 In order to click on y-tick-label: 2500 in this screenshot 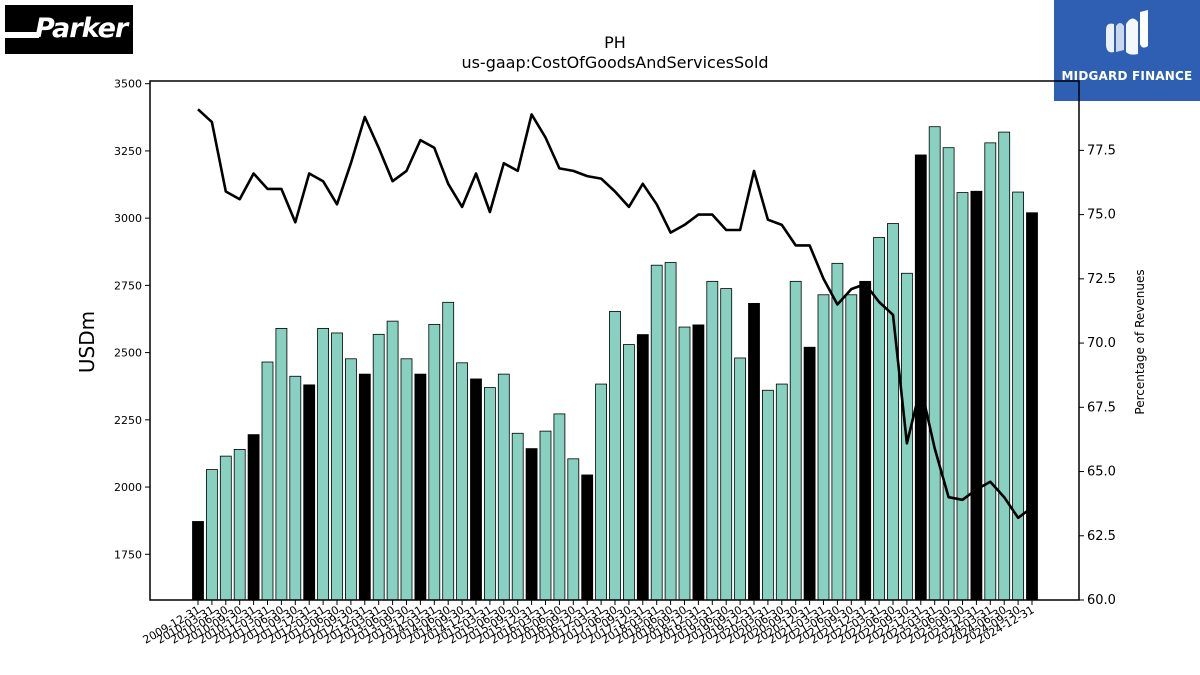, I will do `click(128, 353)`.